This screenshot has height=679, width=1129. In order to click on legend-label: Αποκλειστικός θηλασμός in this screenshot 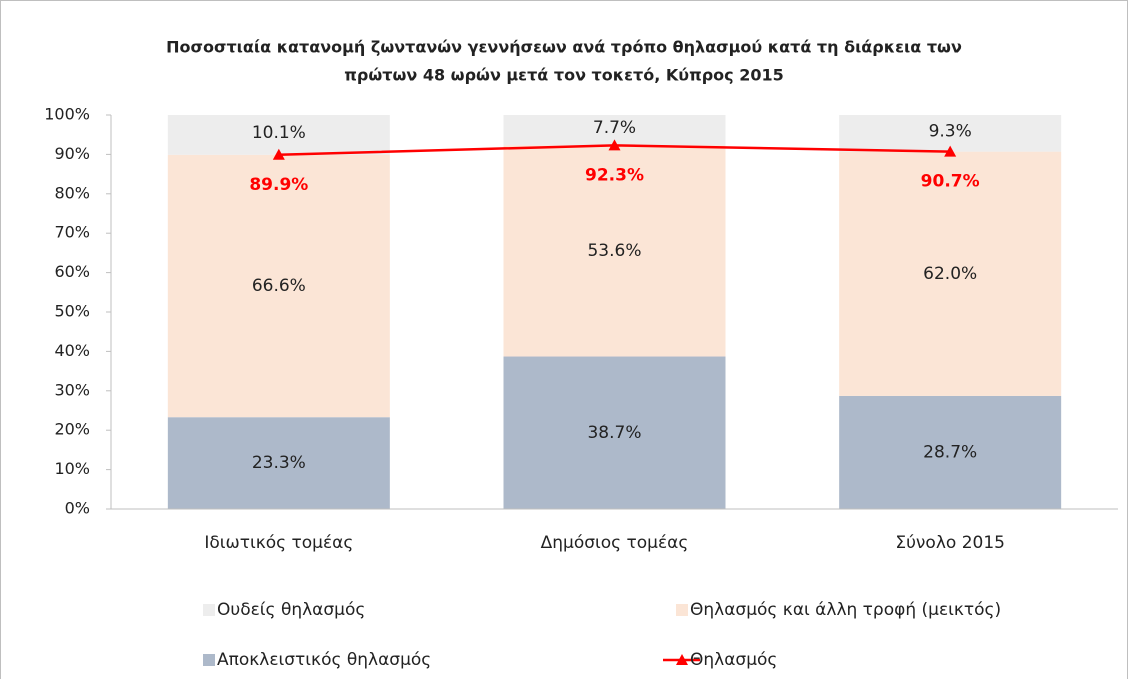, I will do `click(324, 660)`.